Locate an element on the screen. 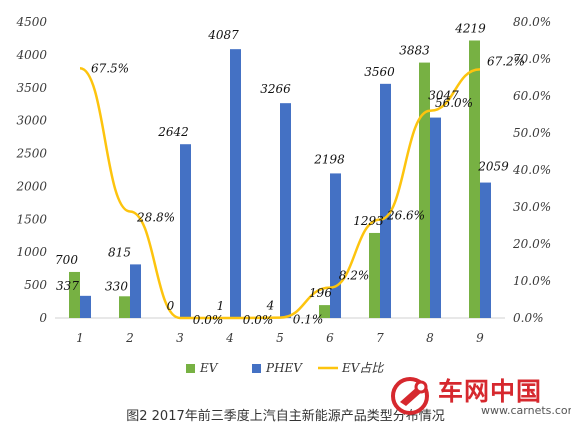 This screenshot has width=571, height=430. x-tick-label: 7 is located at coordinates (380, 338).